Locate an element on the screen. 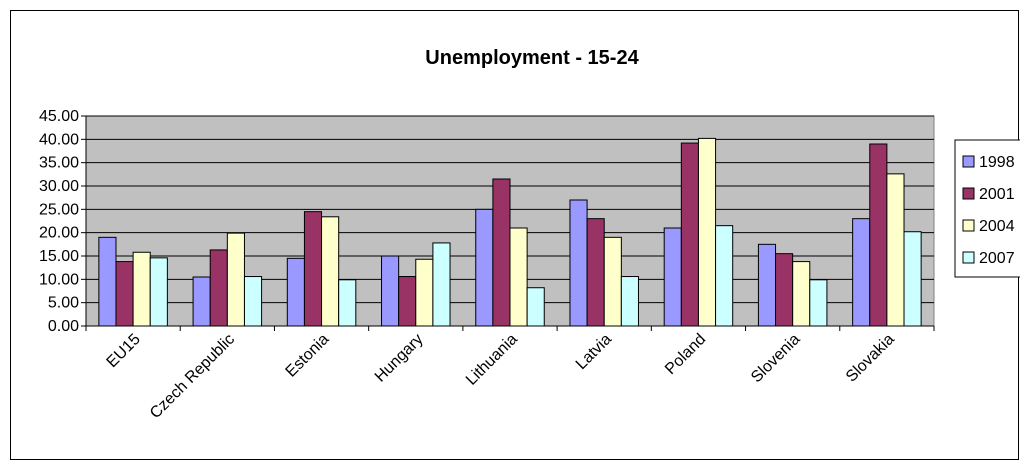  x-tick-label: Lithuania is located at coordinates (492, 360).